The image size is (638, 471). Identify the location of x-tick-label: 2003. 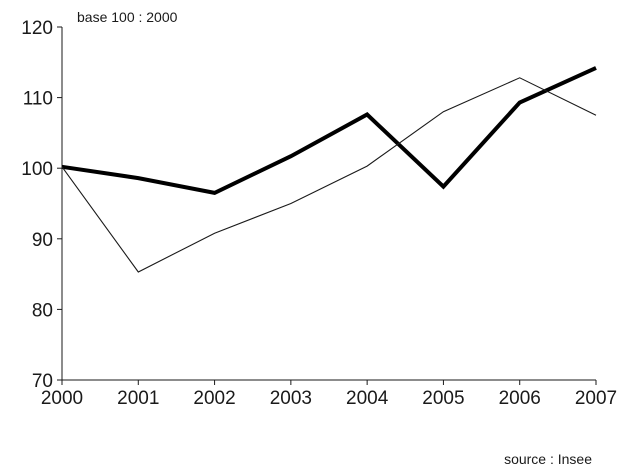
(291, 398).